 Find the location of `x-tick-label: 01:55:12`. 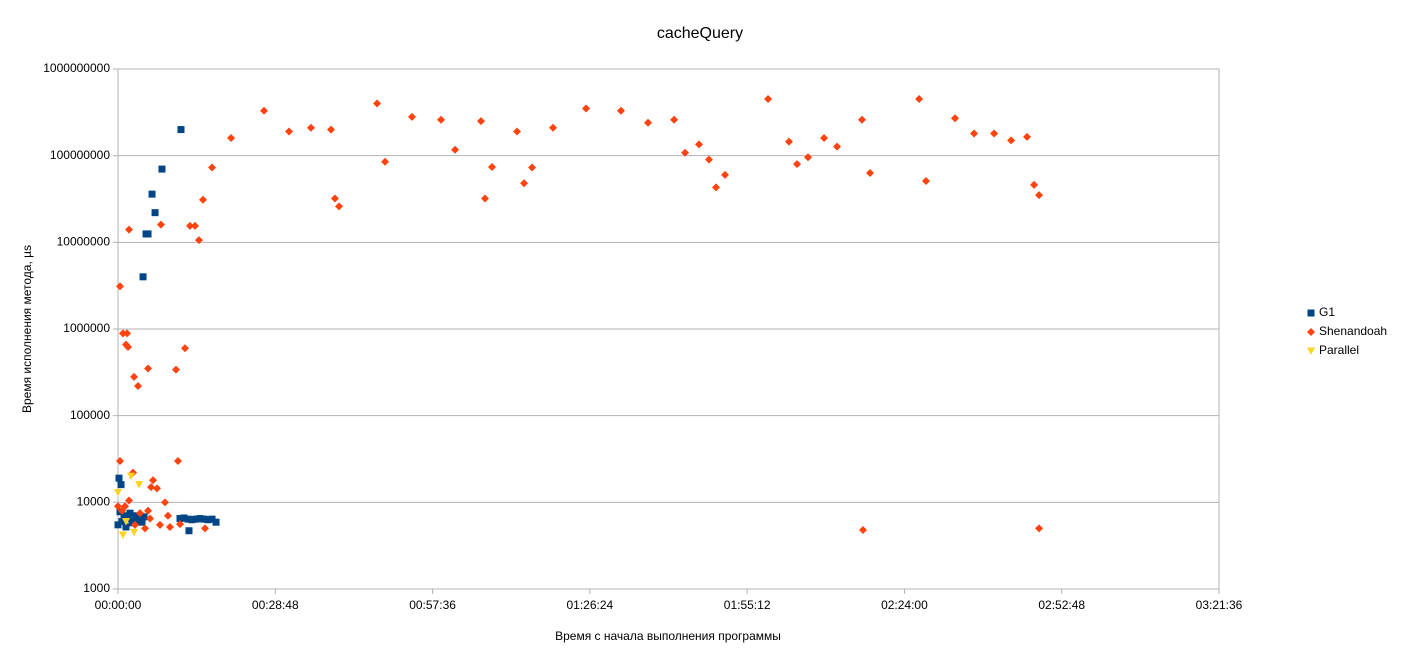

x-tick-label: 01:55:12 is located at coordinates (747, 605).